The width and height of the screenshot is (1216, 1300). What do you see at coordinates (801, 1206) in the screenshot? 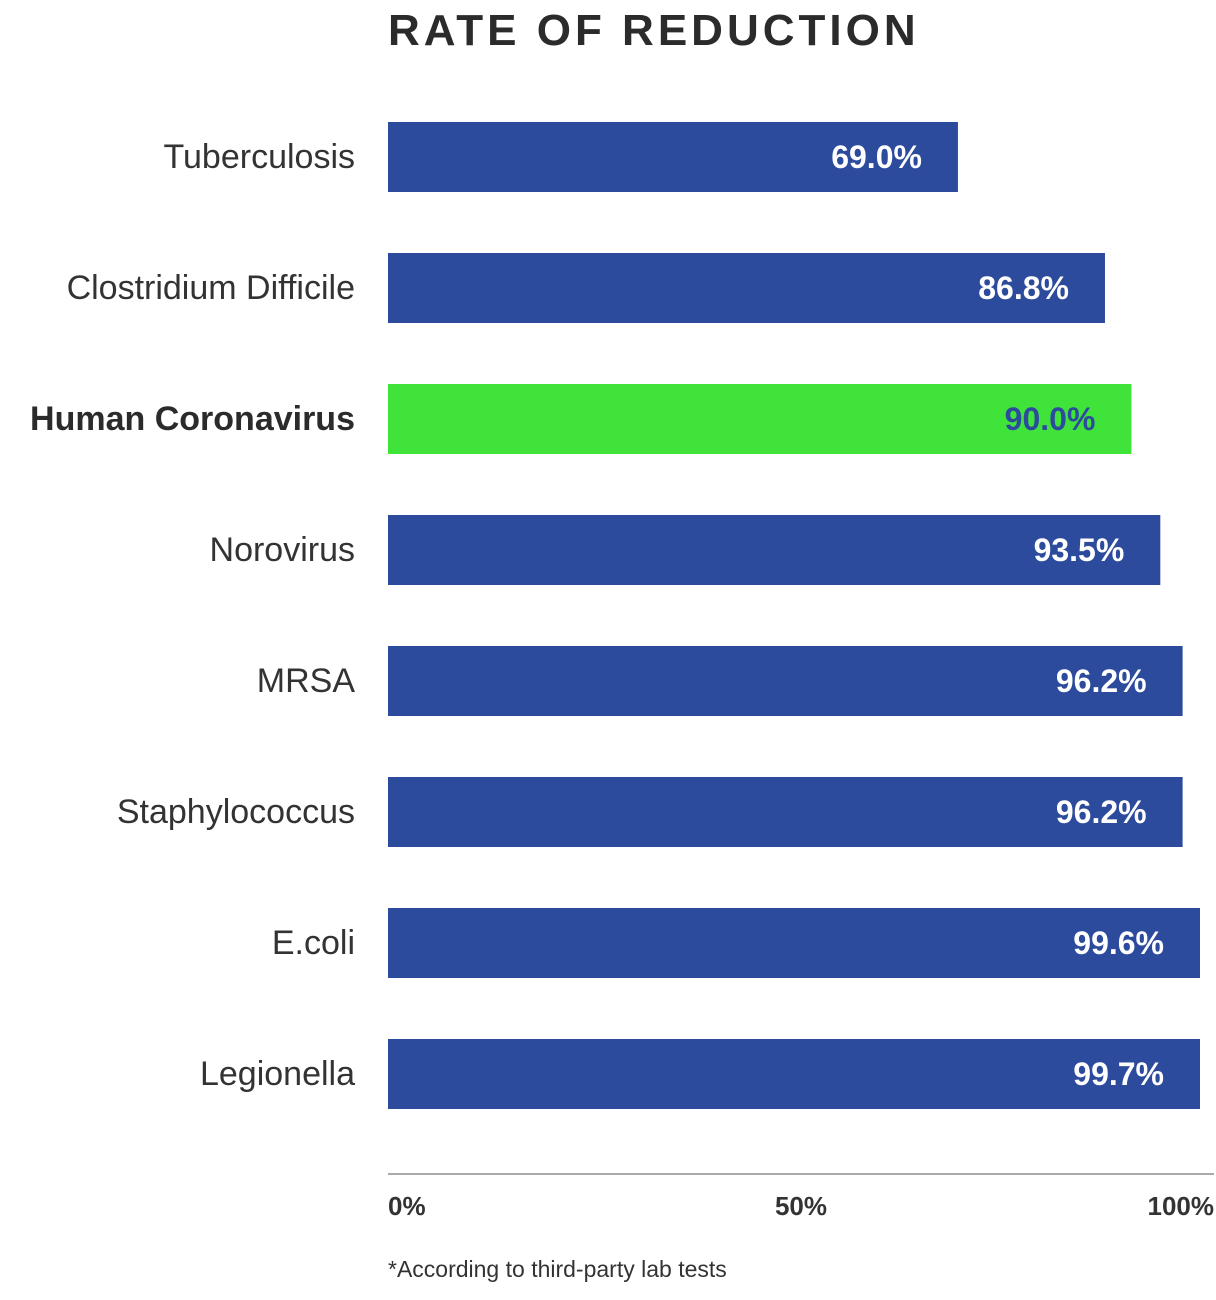
I see `x-tick-label: 50%` at bounding box center [801, 1206].